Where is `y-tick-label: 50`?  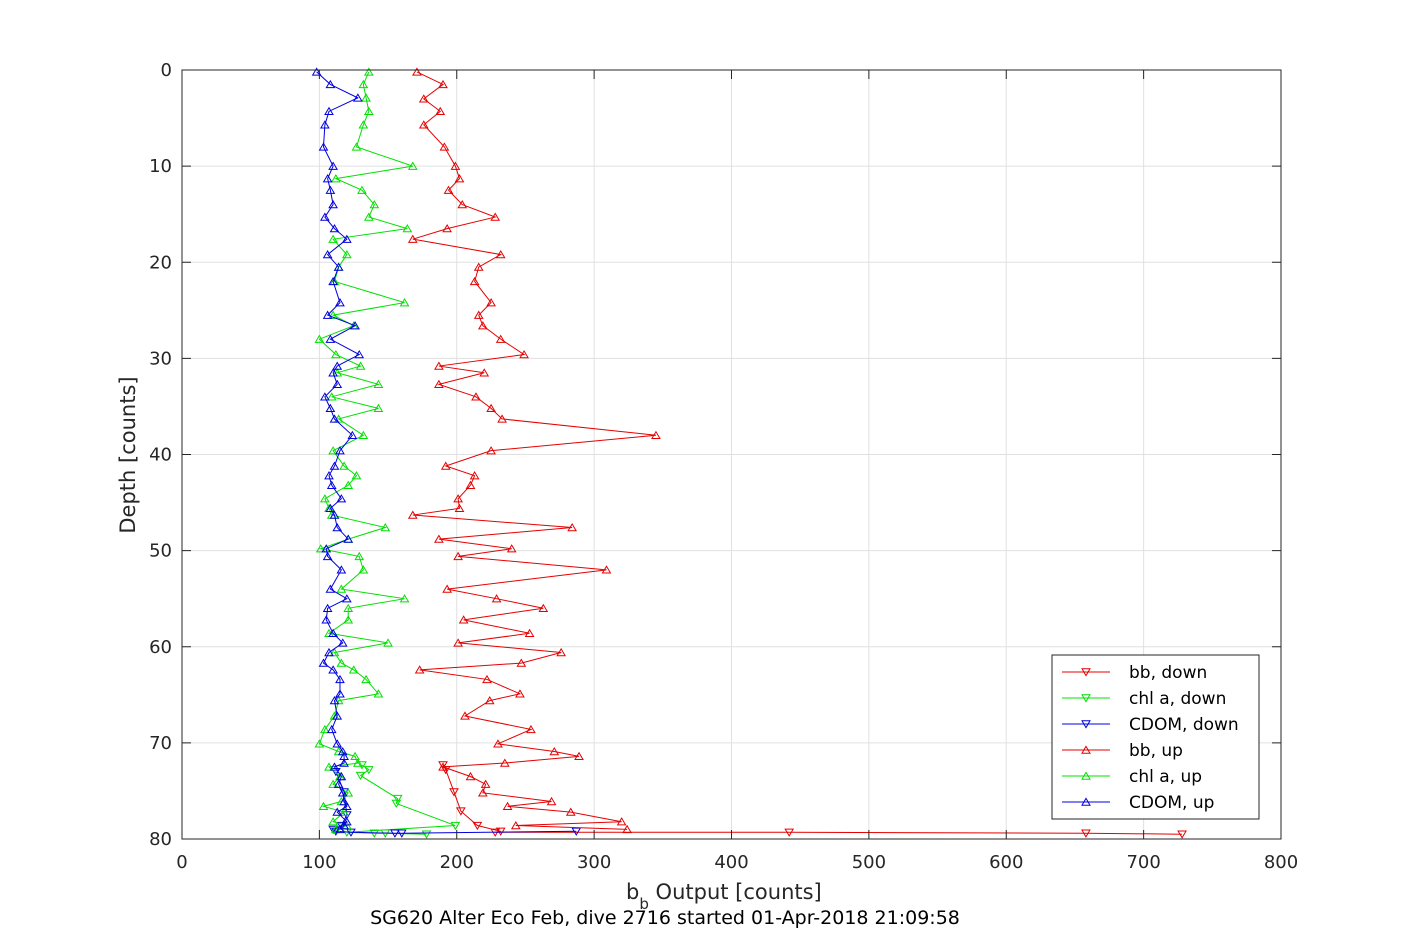 y-tick-label: 50 is located at coordinates (160, 551).